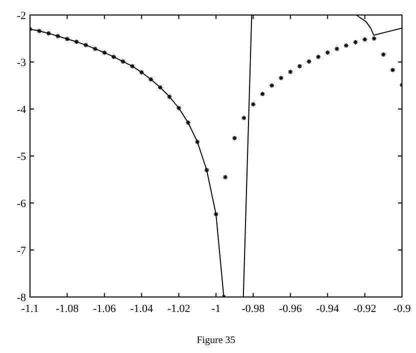  Describe the element at coordinates (21, 251) in the screenshot. I see `y-tick-label: -7` at that location.